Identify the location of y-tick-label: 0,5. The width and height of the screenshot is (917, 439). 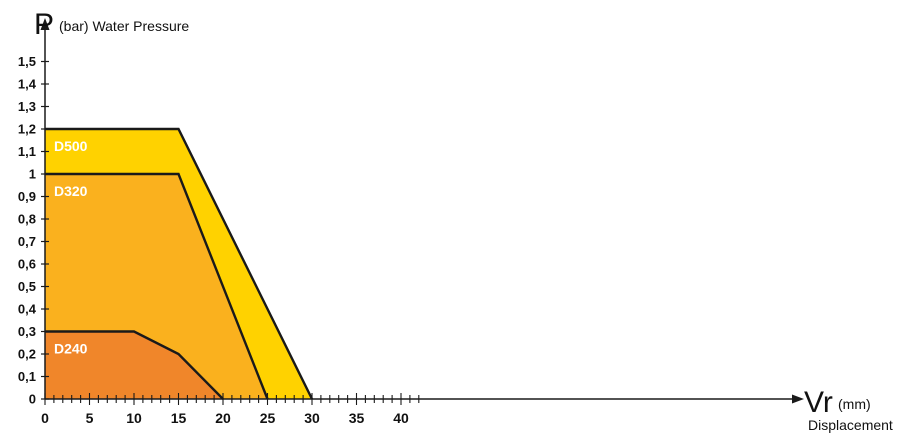
(27, 286).